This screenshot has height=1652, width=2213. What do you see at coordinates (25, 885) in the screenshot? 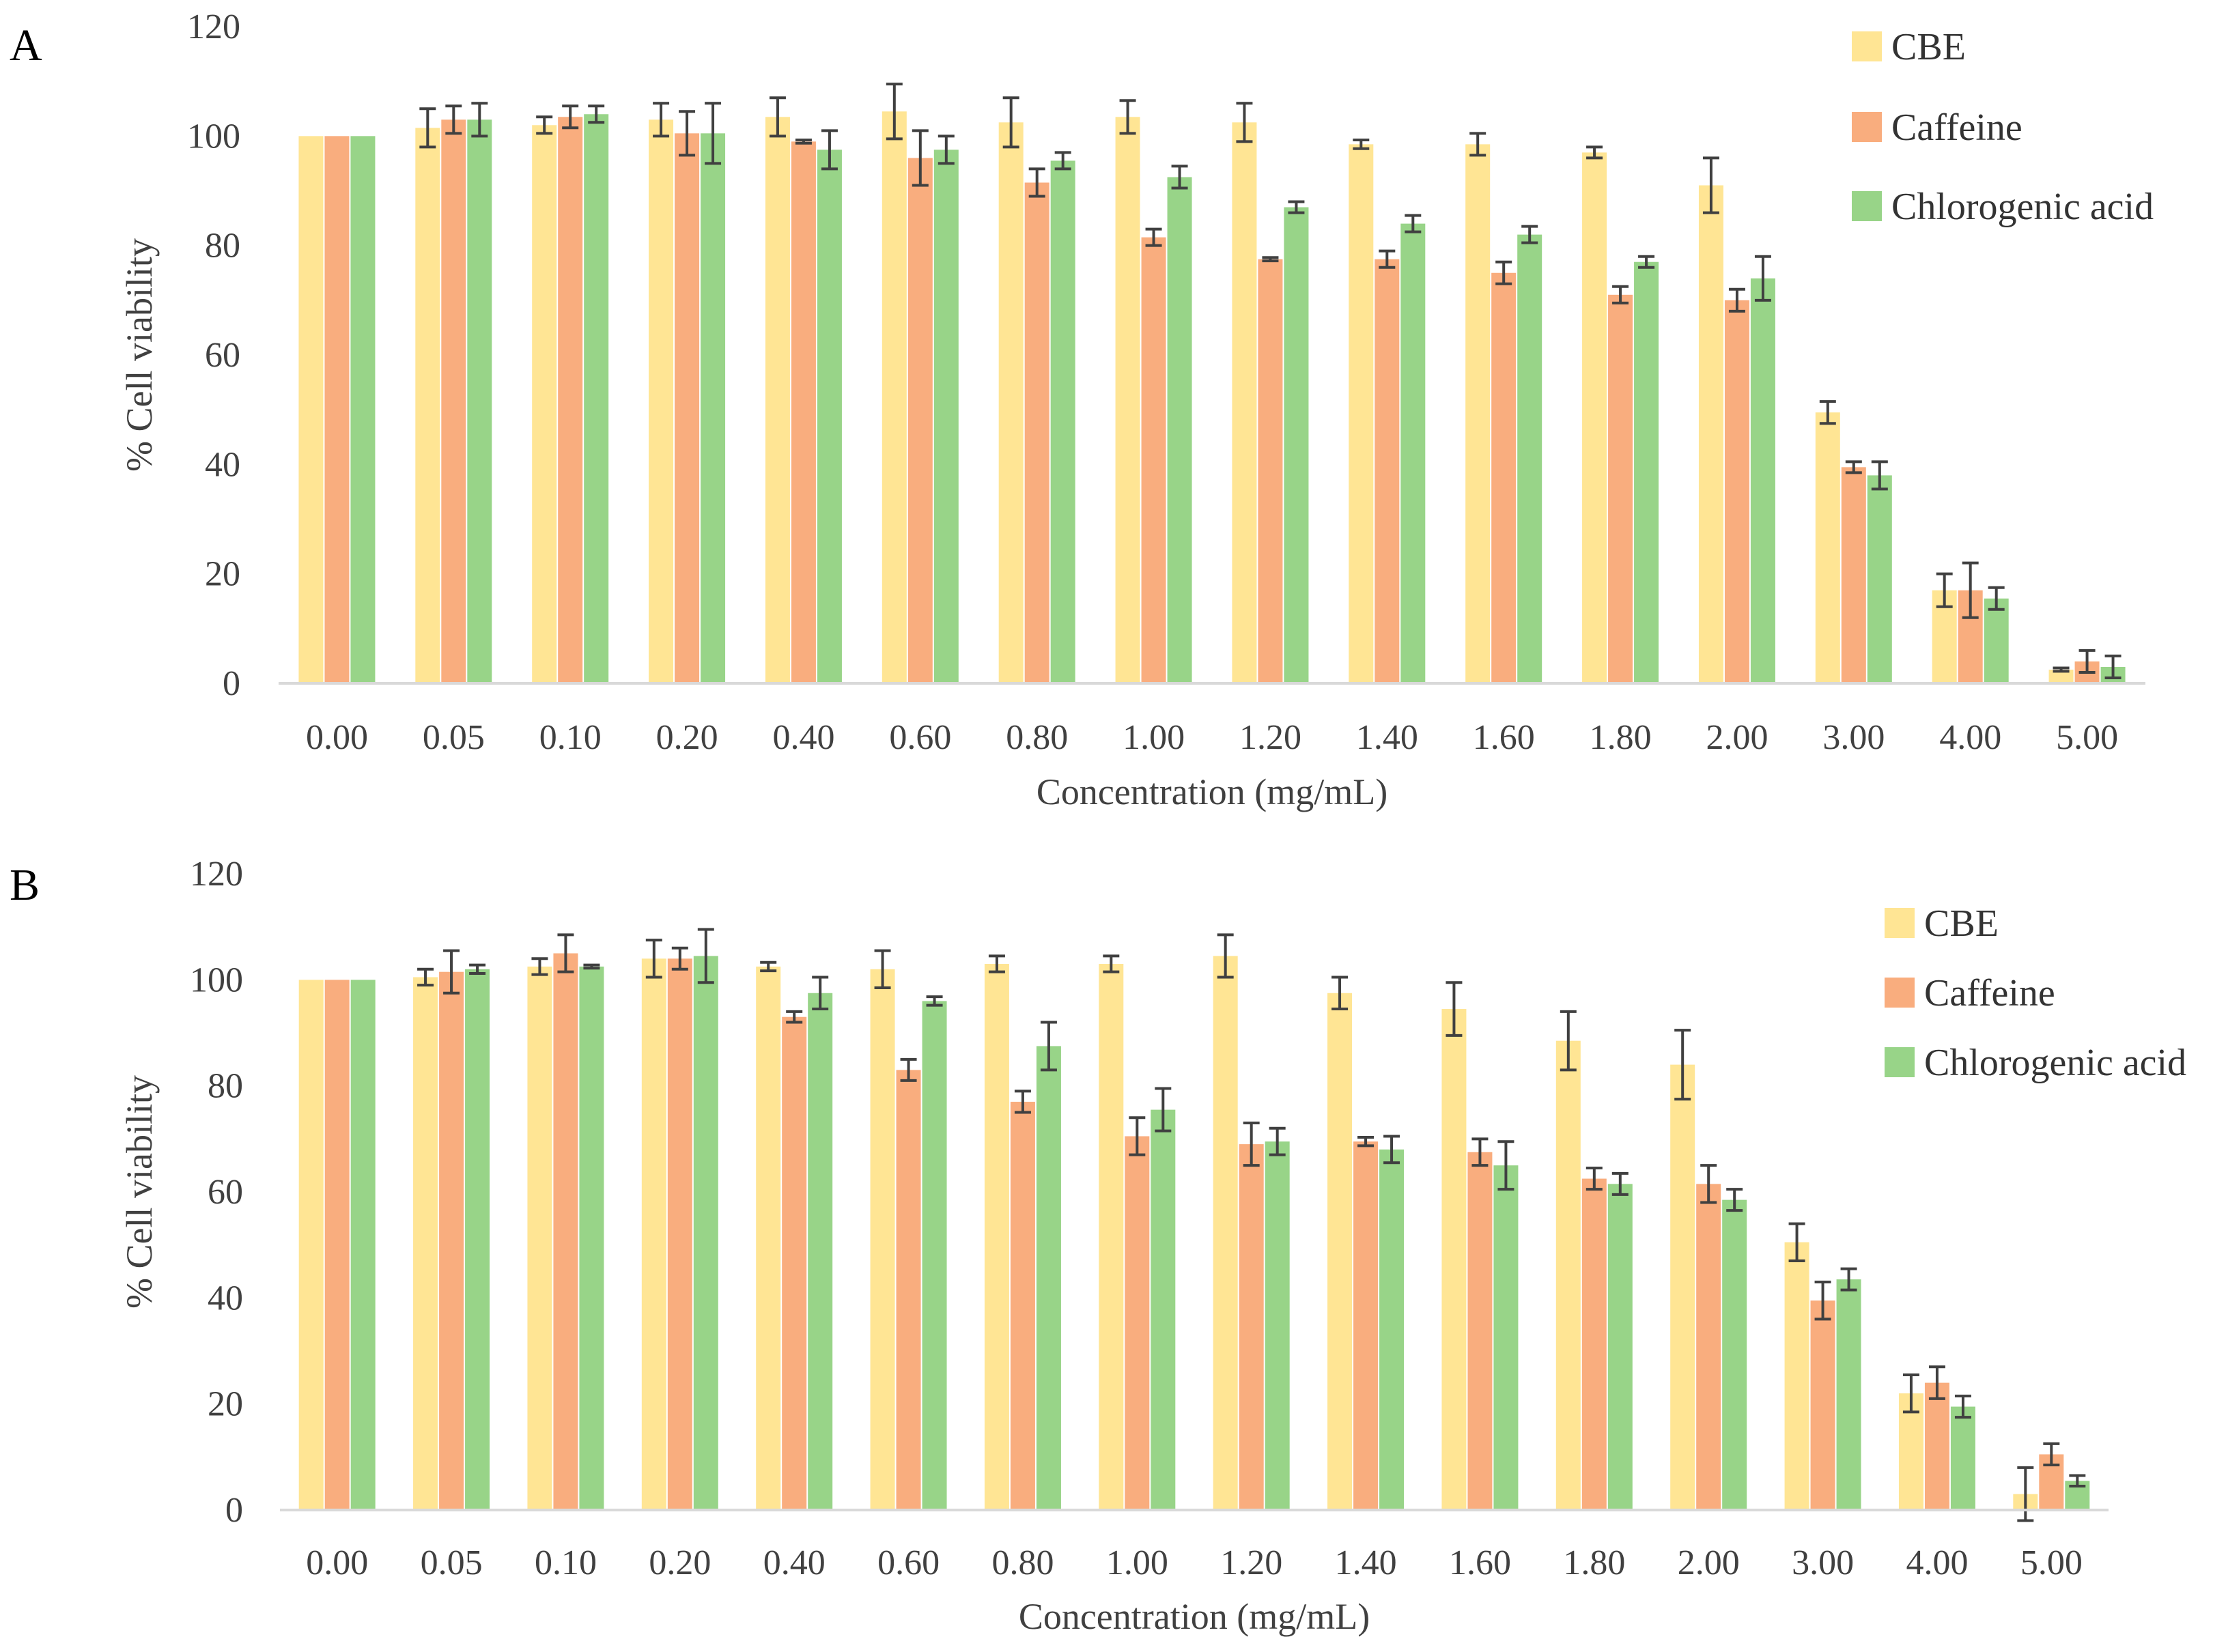
I see `panel-label: B` at bounding box center [25, 885].